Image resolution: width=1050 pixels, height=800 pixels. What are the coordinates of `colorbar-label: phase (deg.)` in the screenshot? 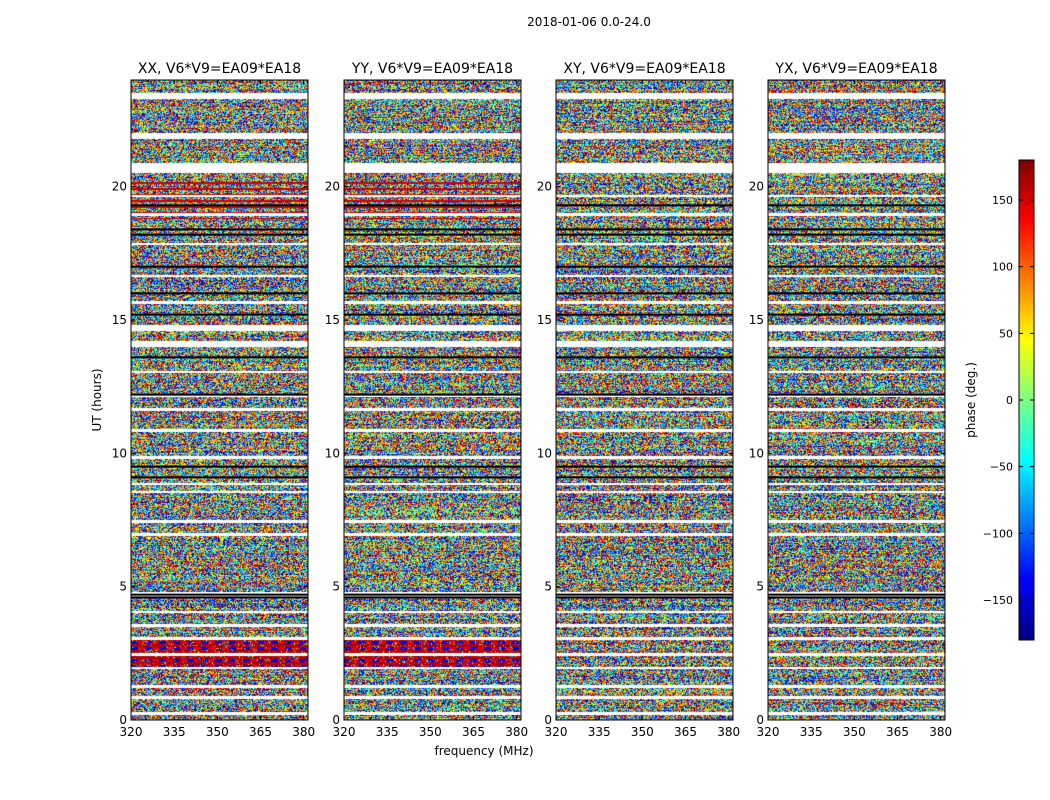 It's located at (971, 400).